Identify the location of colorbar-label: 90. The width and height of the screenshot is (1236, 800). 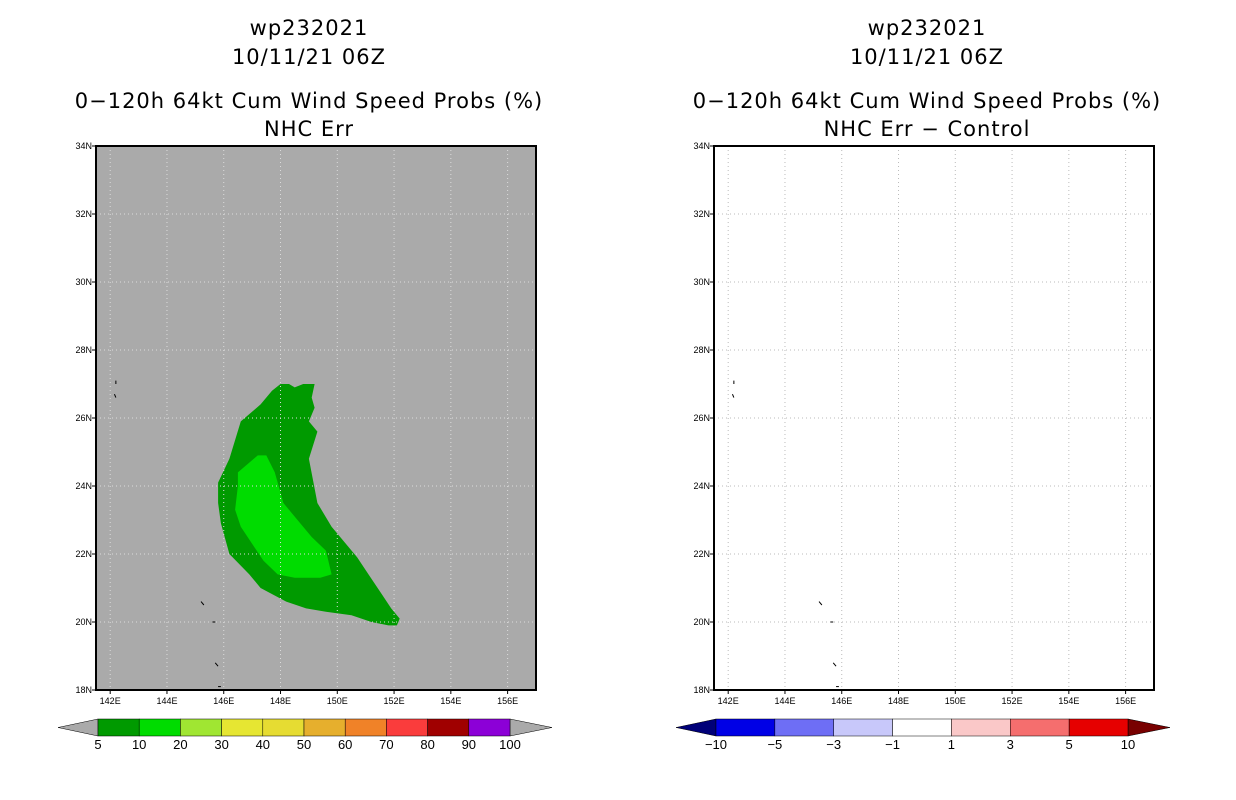
(469, 744).